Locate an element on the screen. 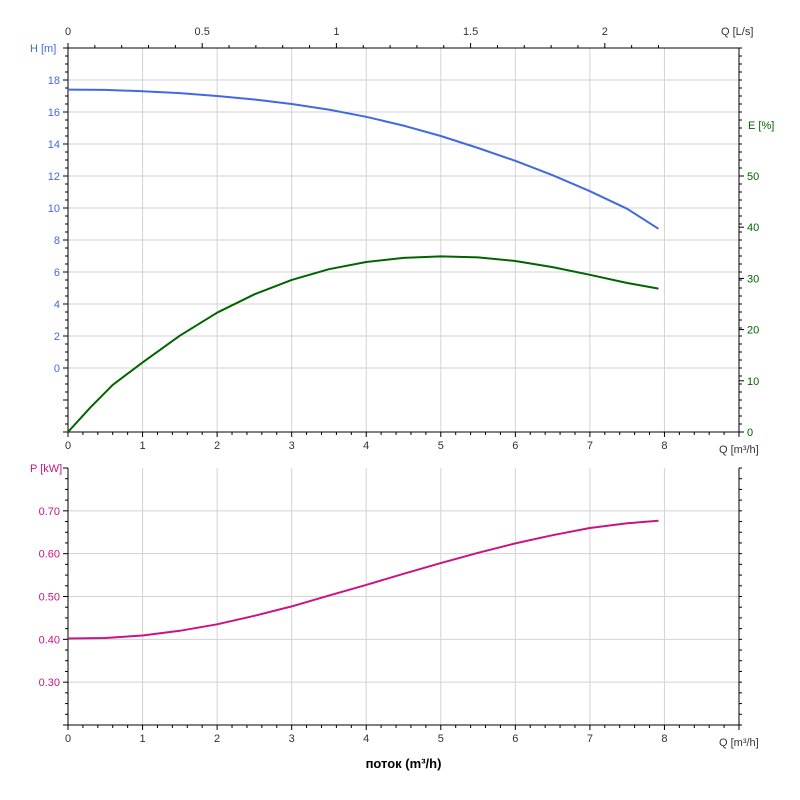  top-x-top-tick-label: 1 is located at coordinates (336, 32).